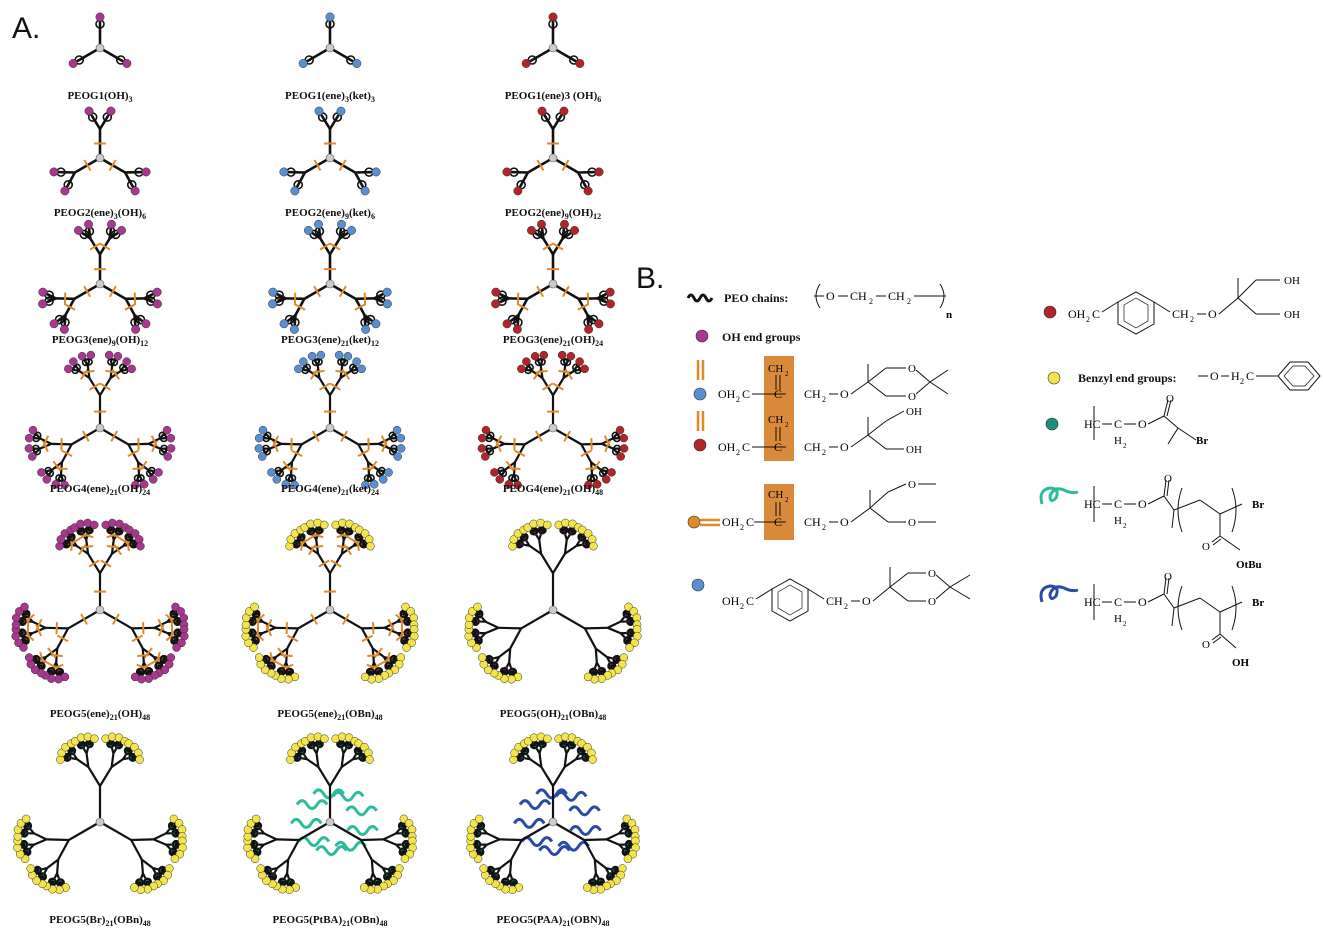  What do you see at coordinates (330, 214) in the screenshot?
I see `dendrimer-caption-2-2: PEOG2(ene)9(ket)6` at bounding box center [330, 214].